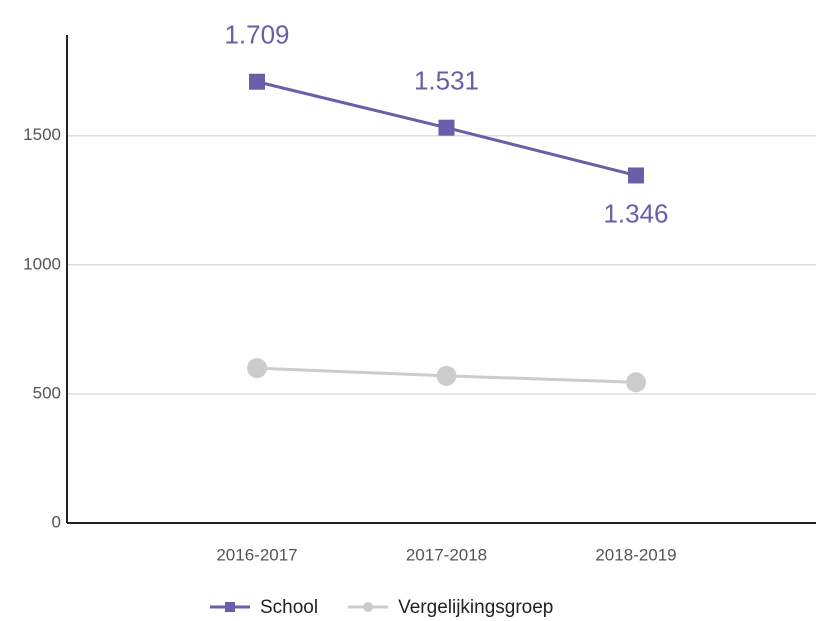  Describe the element at coordinates (42, 263) in the screenshot. I see `y-tick-label: 1000` at that location.